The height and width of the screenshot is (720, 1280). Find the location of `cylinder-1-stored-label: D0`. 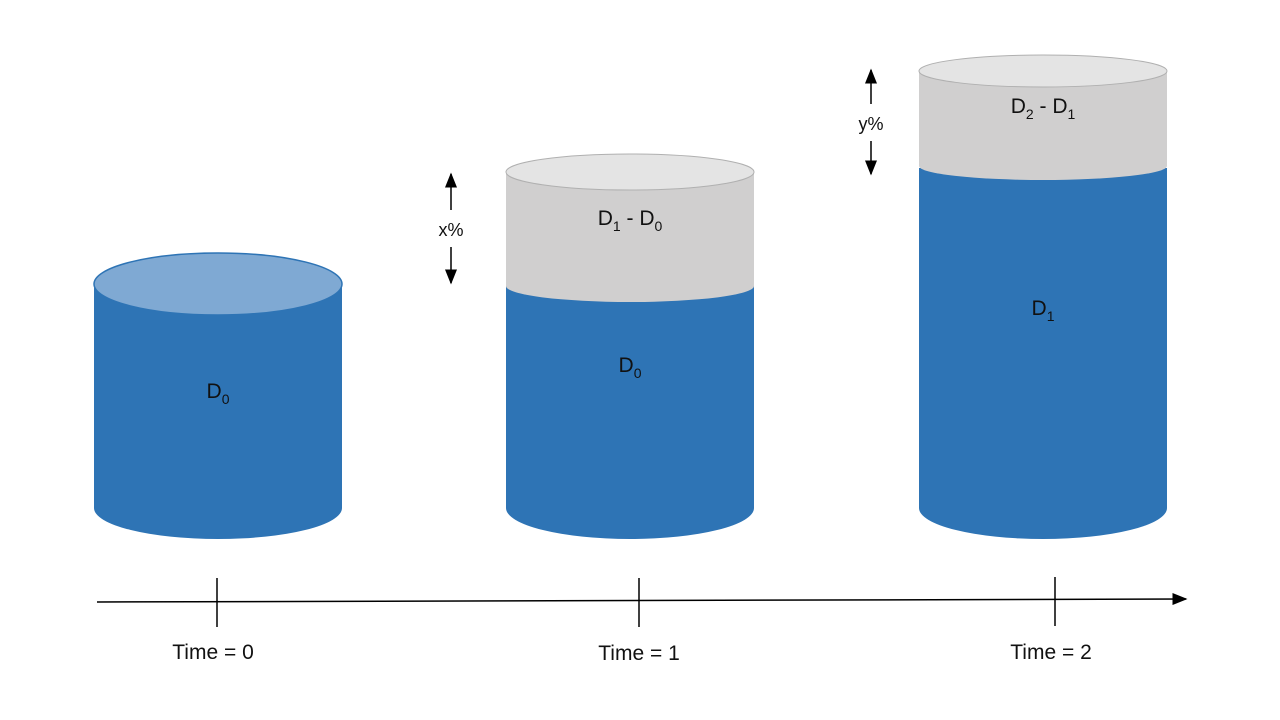

cylinder-1-stored-label: D0 is located at coordinates (630, 367).